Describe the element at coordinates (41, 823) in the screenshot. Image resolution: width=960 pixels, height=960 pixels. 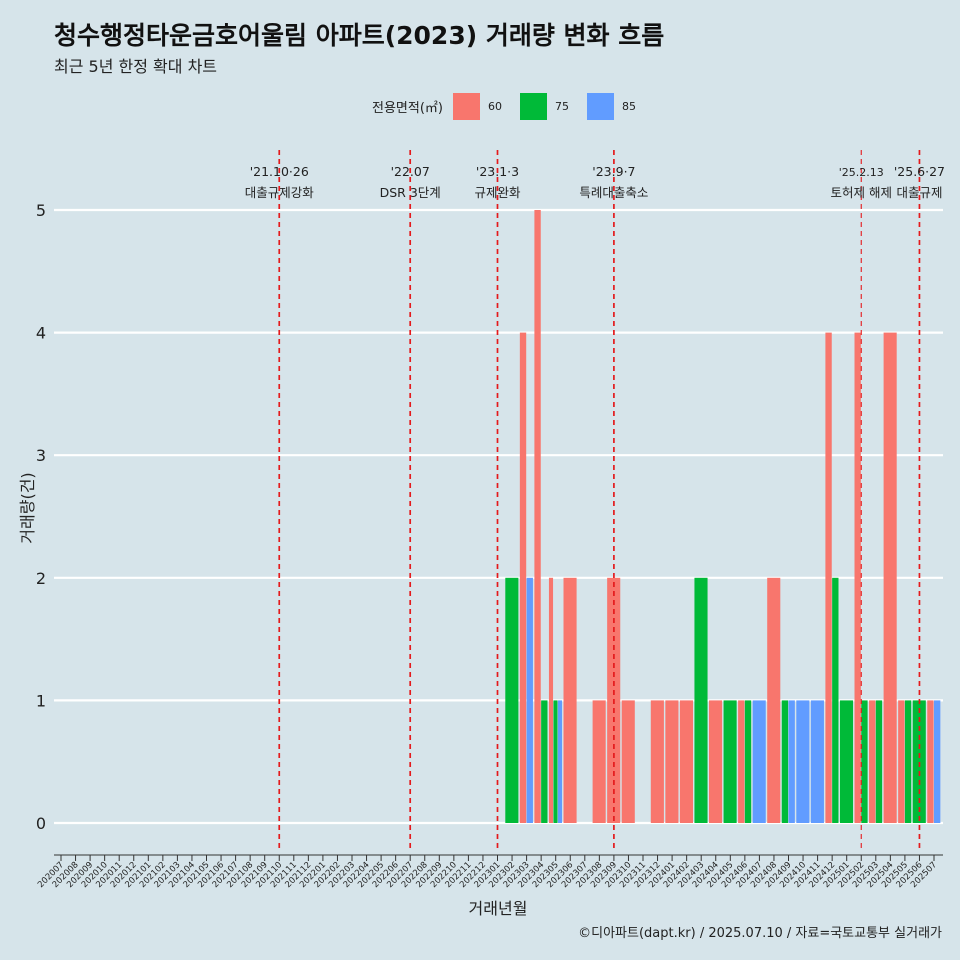
I see `y-tick-label: 0` at that location.